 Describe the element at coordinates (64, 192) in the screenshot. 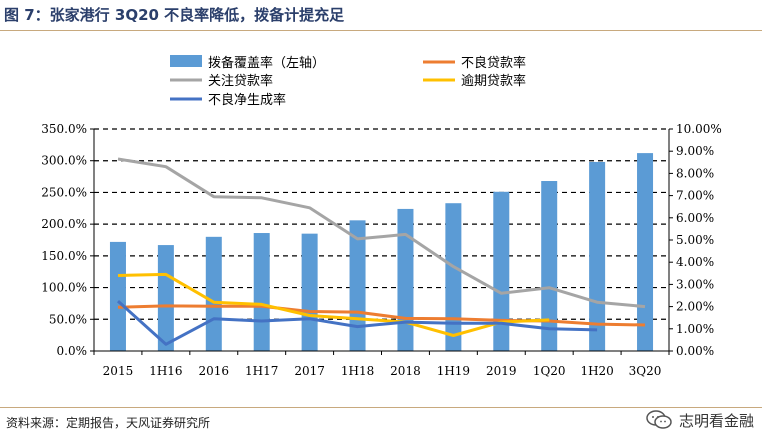

I see `left-axis-tick-label: 250.0%` at that location.